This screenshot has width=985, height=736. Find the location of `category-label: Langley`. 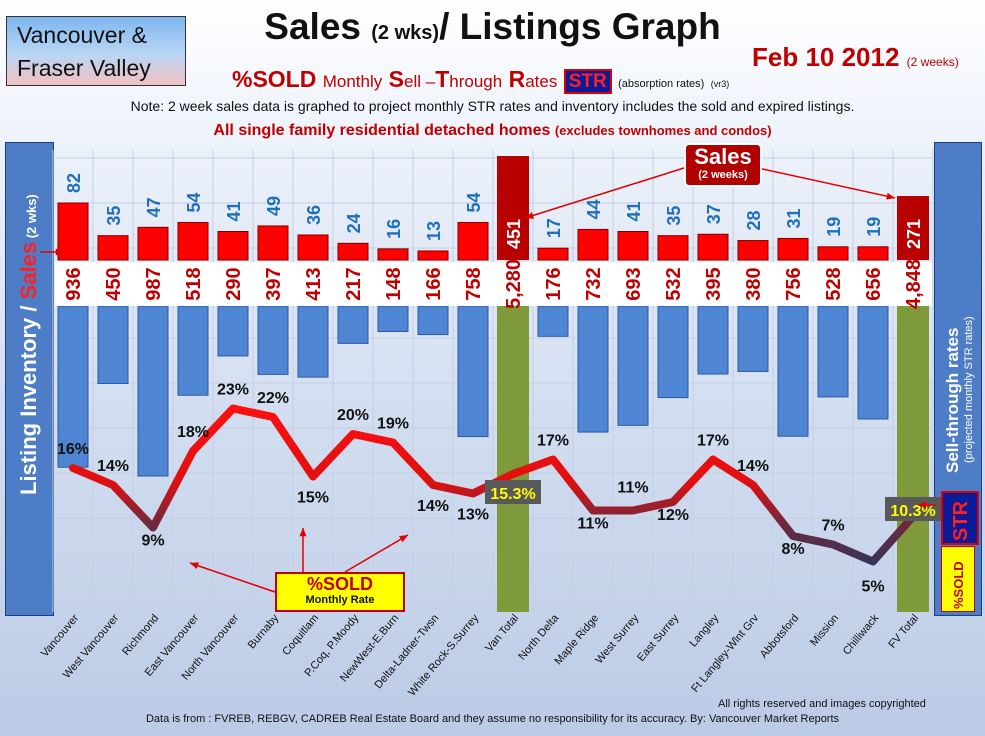

category-label: Langley is located at coordinates (704, 631).